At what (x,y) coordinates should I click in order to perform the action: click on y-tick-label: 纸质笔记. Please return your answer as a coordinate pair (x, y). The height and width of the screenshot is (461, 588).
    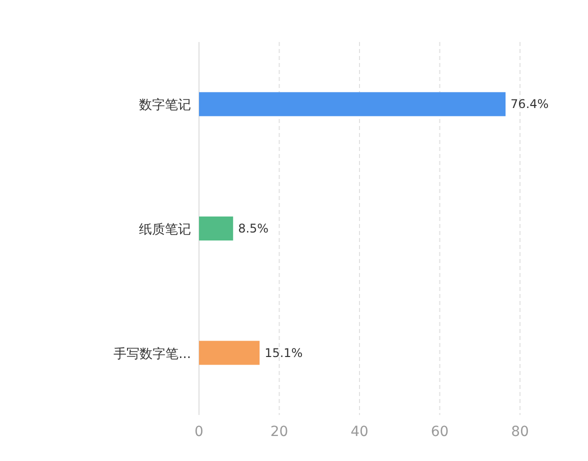
    Looking at the image, I should click on (165, 230).